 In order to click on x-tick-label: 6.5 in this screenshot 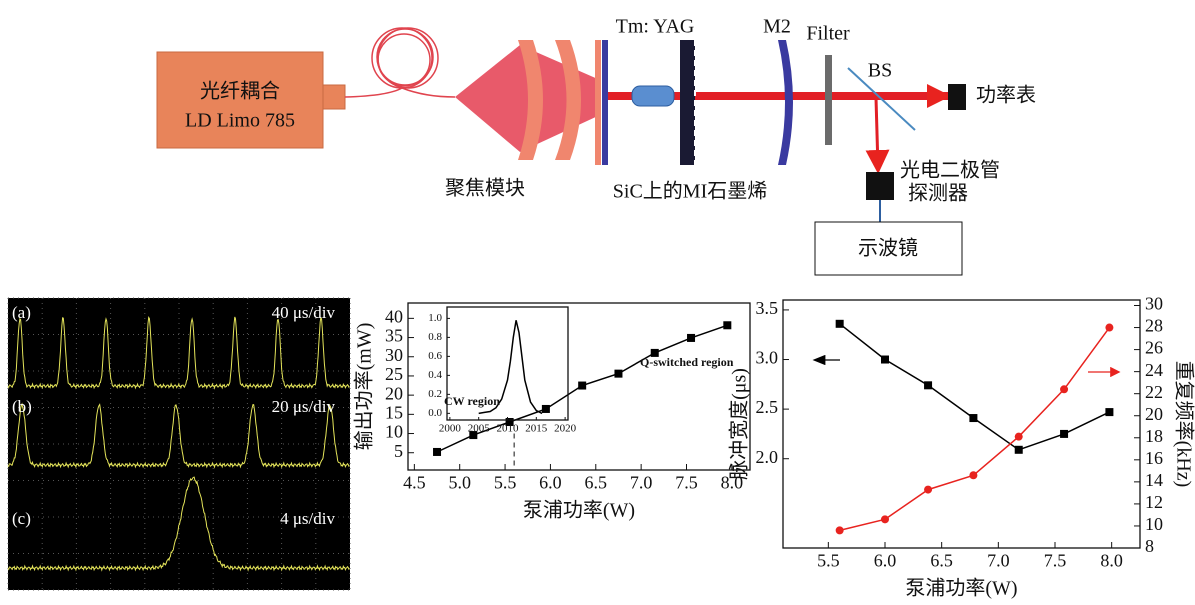, I will do `click(941, 561)`.